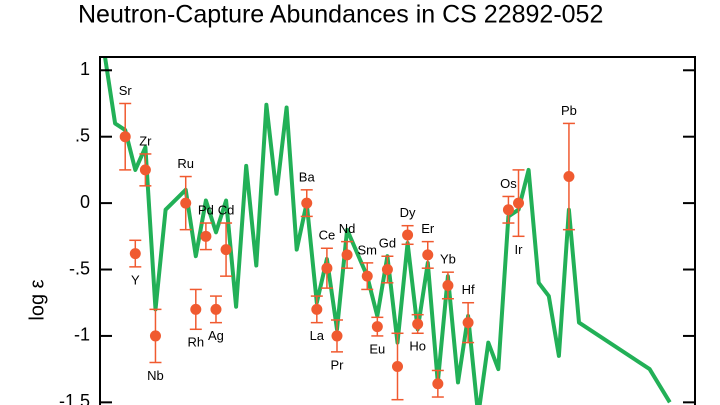 This screenshot has width=720, height=405. What do you see at coordinates (508, 183) in the screenshot?
I see `element-label: Os` at bounding box center [508, 183].